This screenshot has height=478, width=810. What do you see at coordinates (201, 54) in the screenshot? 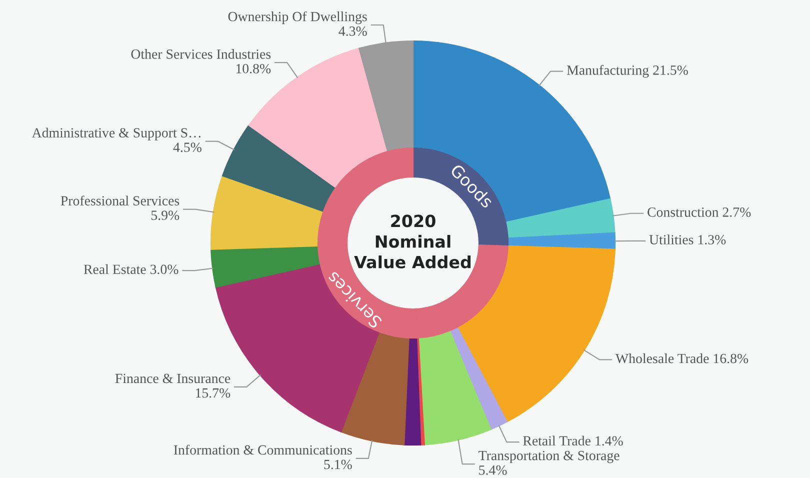
I see `slice-label: Other Services Industries` at bounding box center [201, 54].